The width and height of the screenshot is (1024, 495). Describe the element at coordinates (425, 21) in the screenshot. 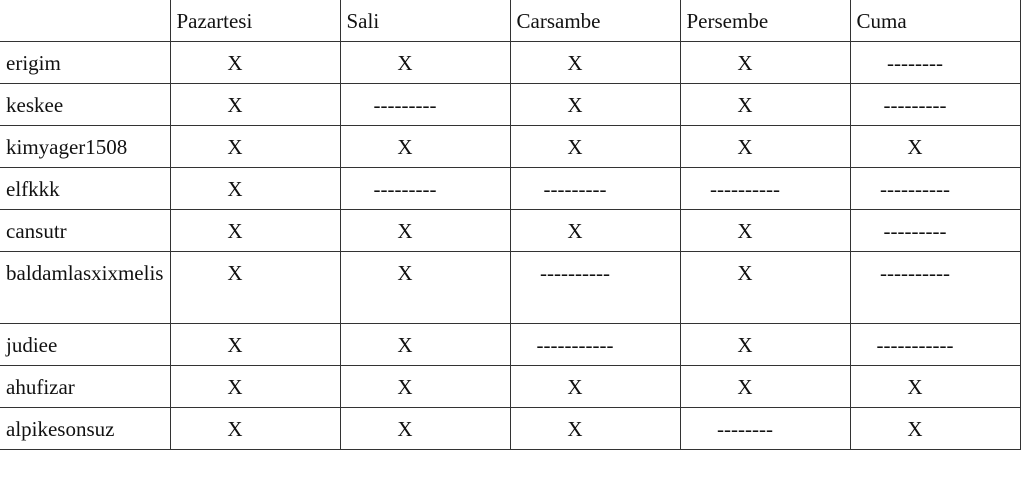

I see `header-sali: Sali` at that location.